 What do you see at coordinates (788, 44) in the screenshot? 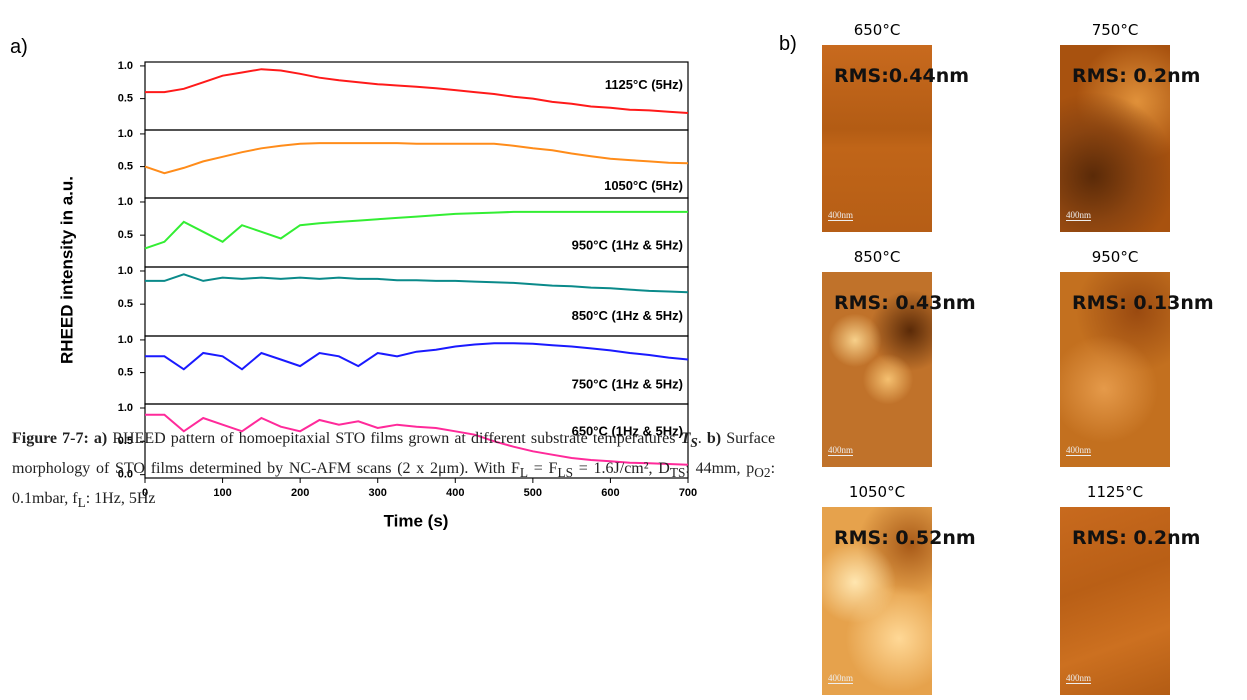
I see `panel-label: b)` at bounding box center [788, 44].